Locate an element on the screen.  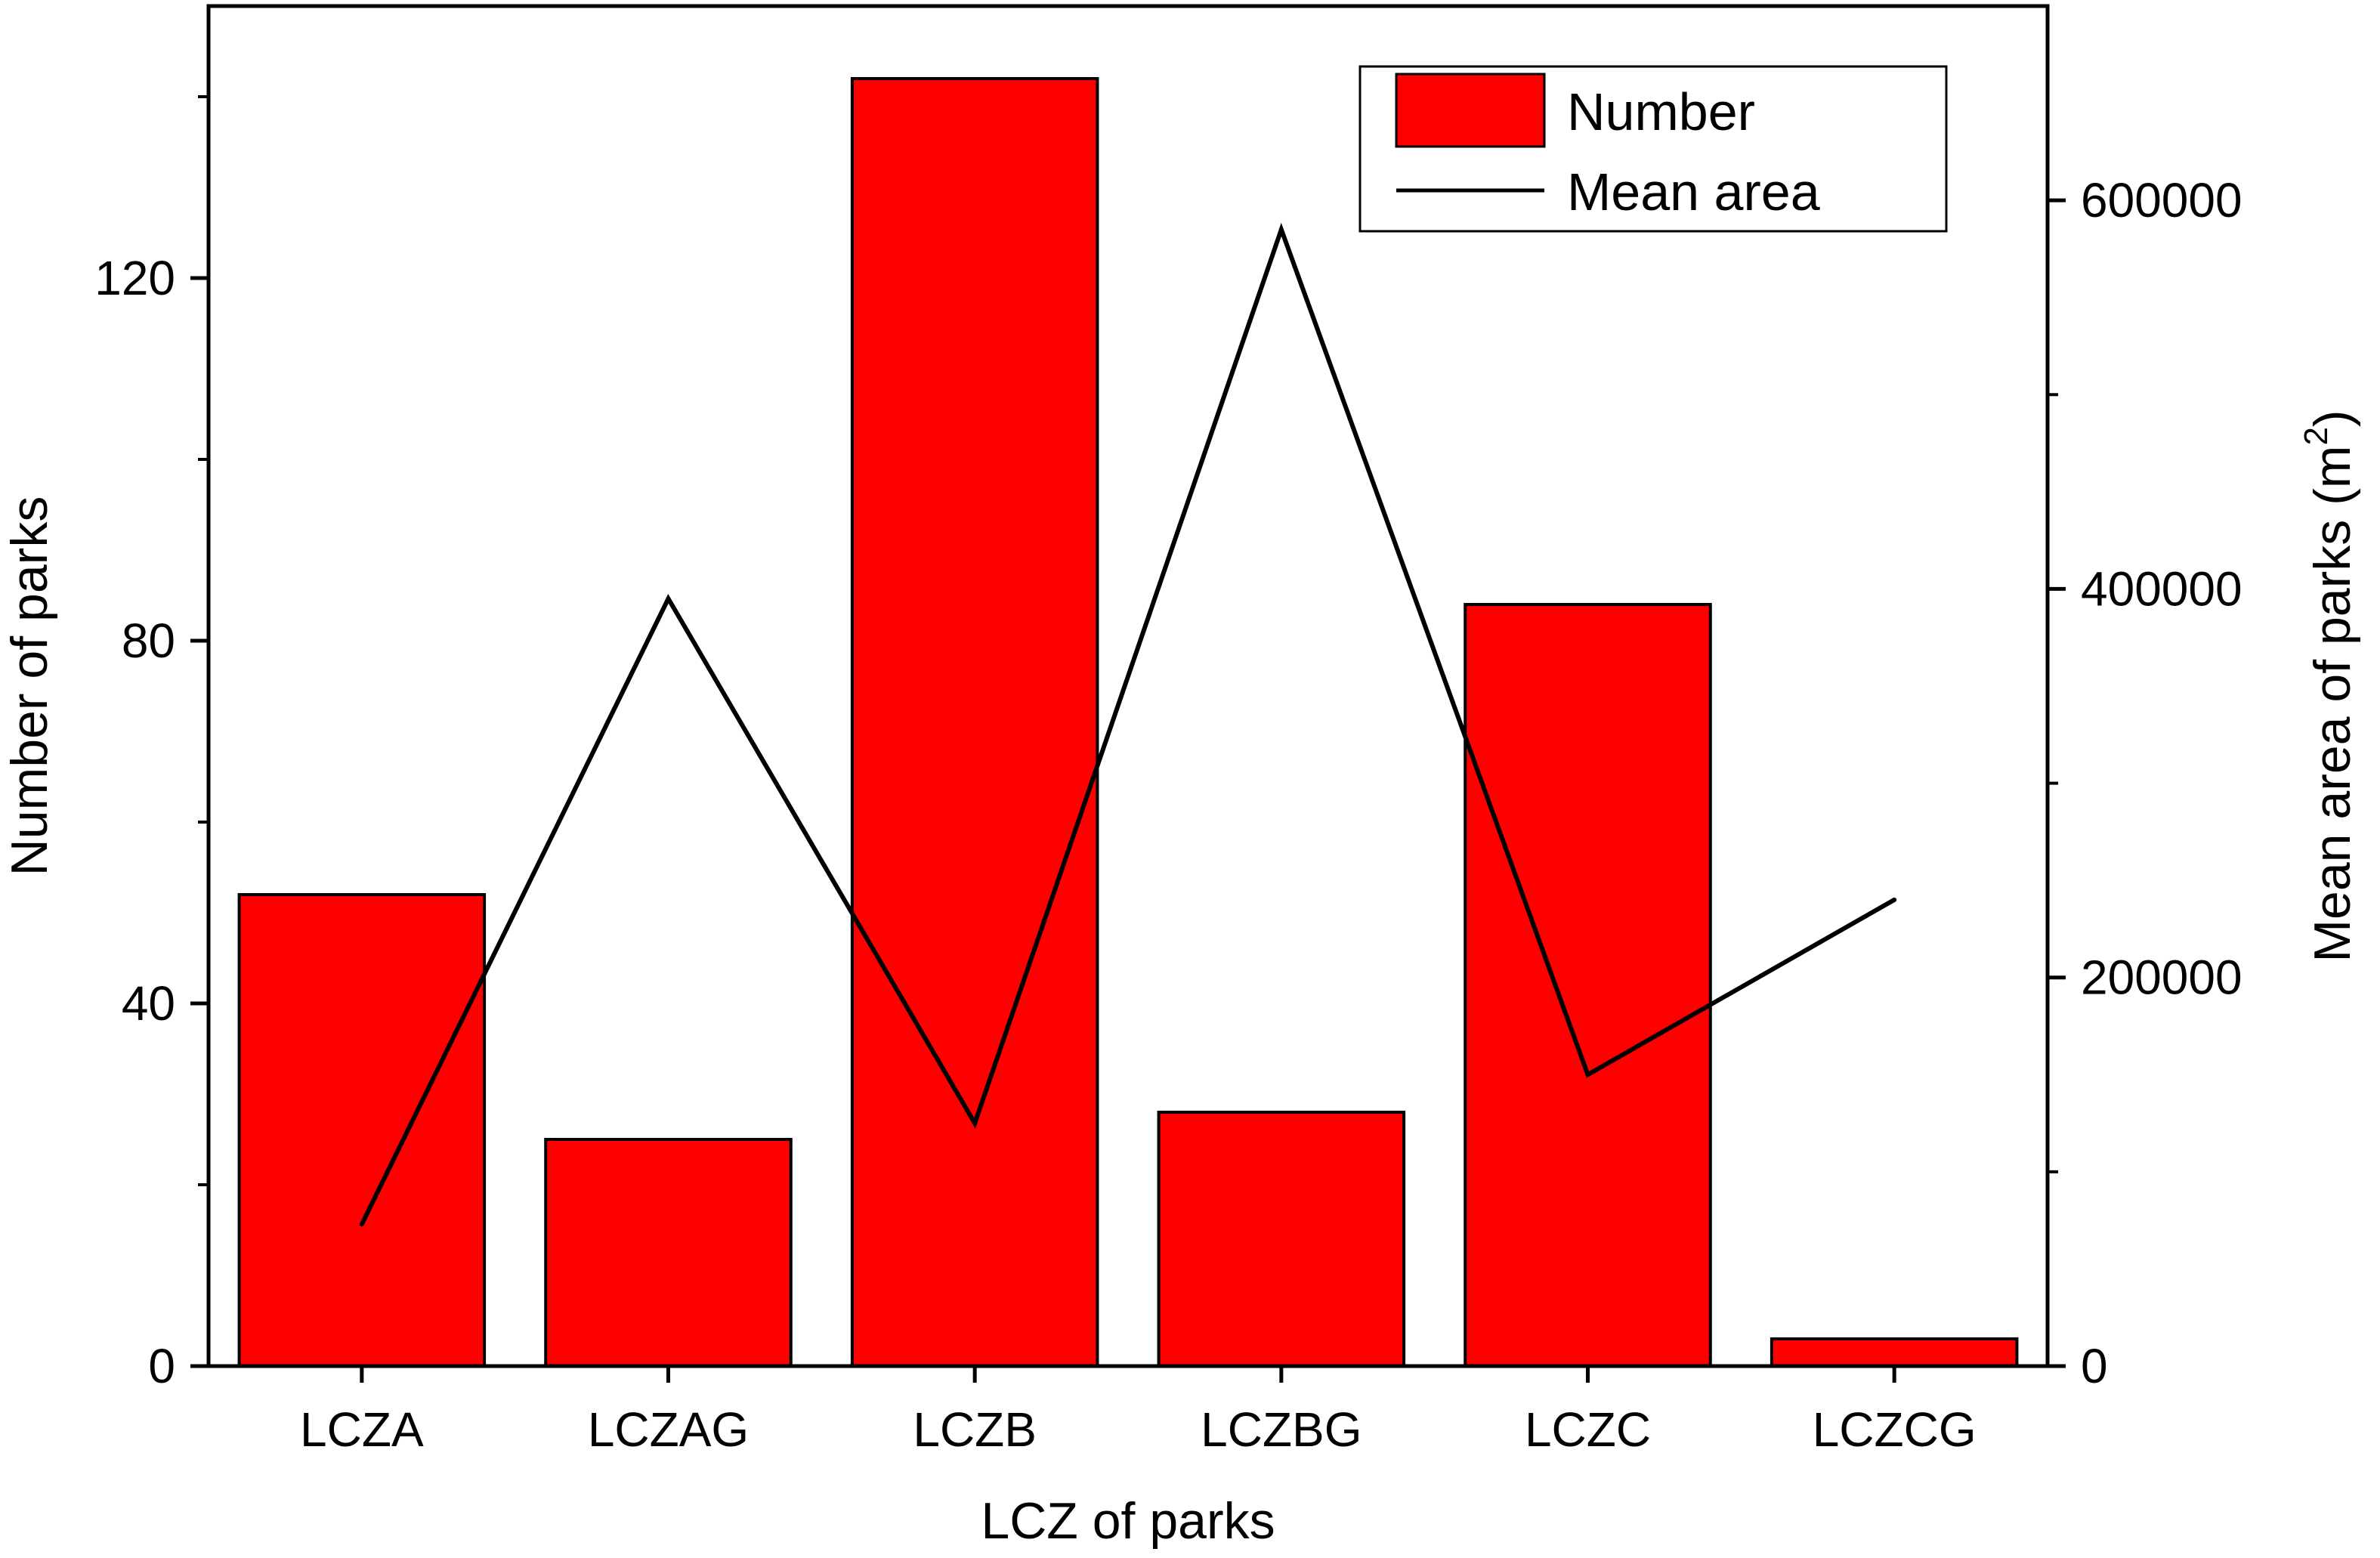
x-tick-label: LCZC is located at coordinates (1588, 1429).